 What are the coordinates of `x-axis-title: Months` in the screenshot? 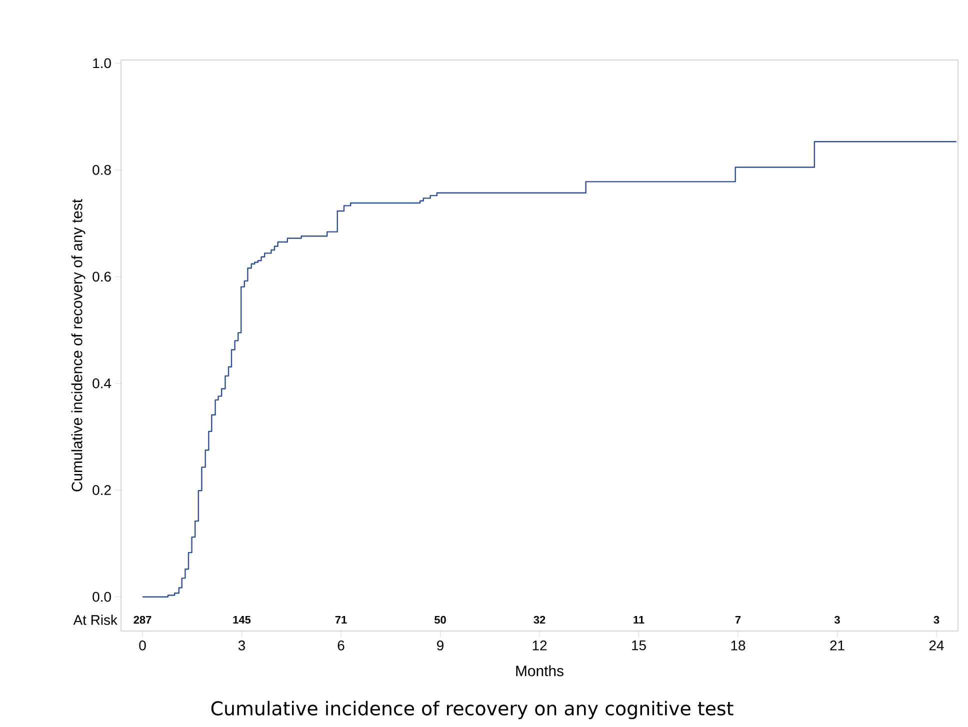 It's located at (540, 670).